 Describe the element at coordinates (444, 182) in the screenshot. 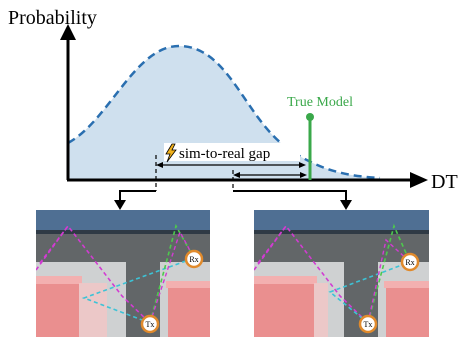

I see `x-axis-label: DT` at that location.